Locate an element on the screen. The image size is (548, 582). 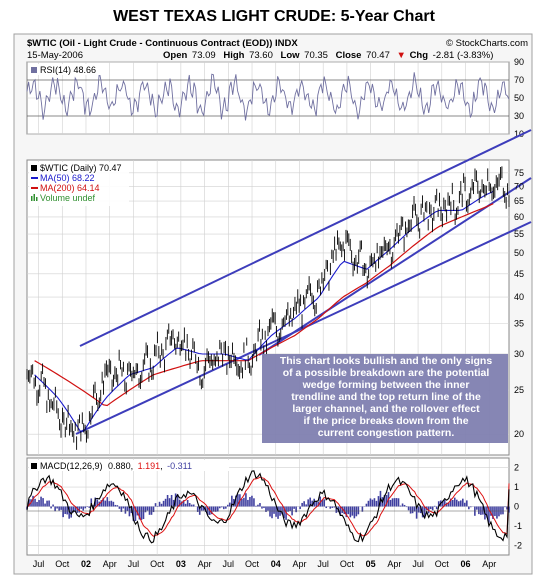
rsi-tick-label: 10 is located at coordinates (519, 134).